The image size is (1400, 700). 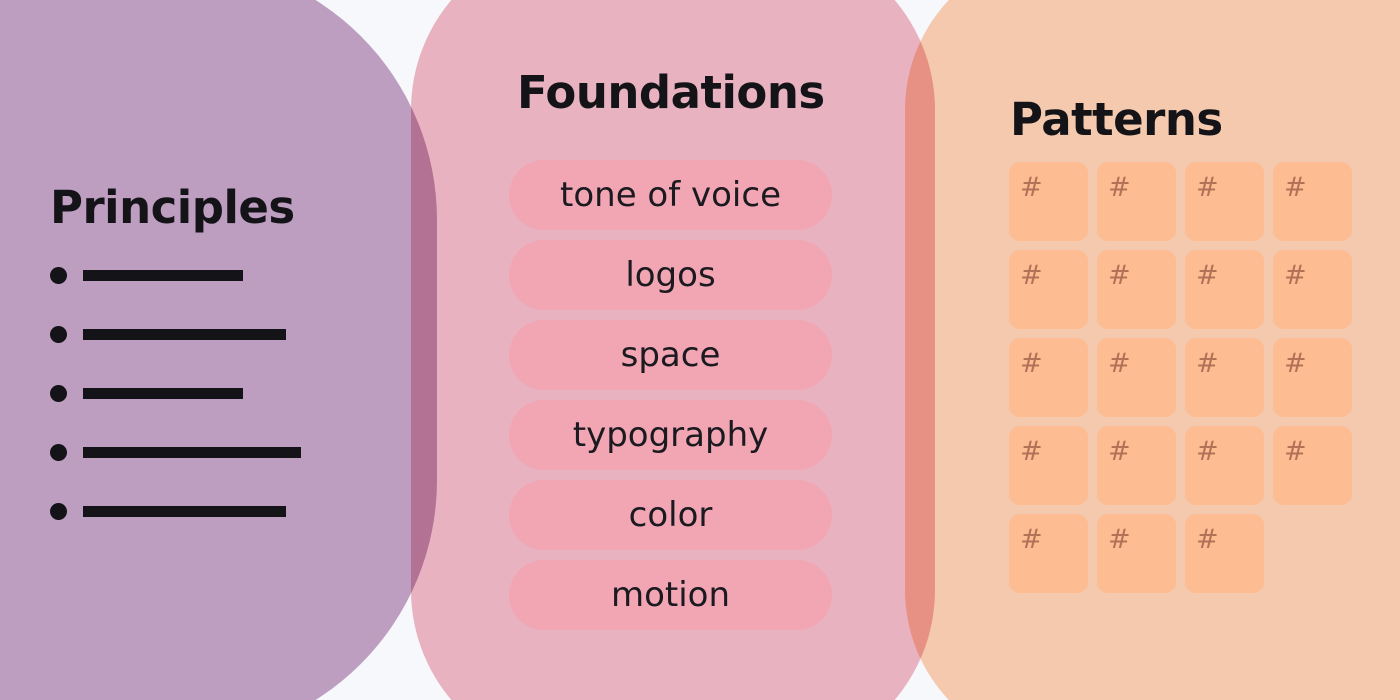 What do you see at coordinates (172, 207) in the screenshot?
I see `principles-title: Principles` at bounding box center [172, 207].